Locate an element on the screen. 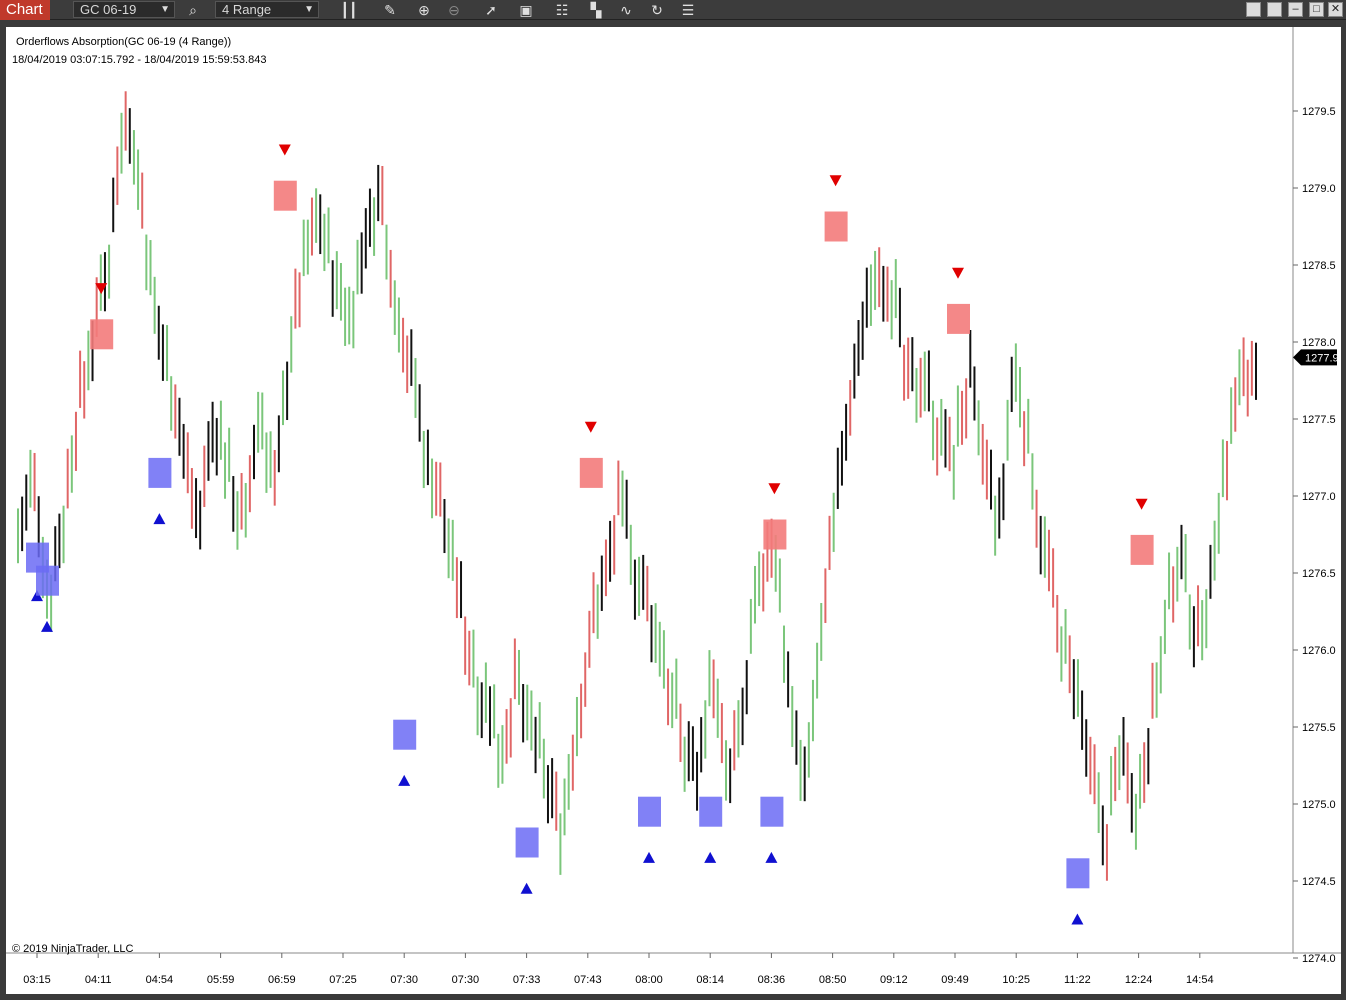 The image size is (1346, 1000). last-price-marker is located at coordinates (1315, 357).